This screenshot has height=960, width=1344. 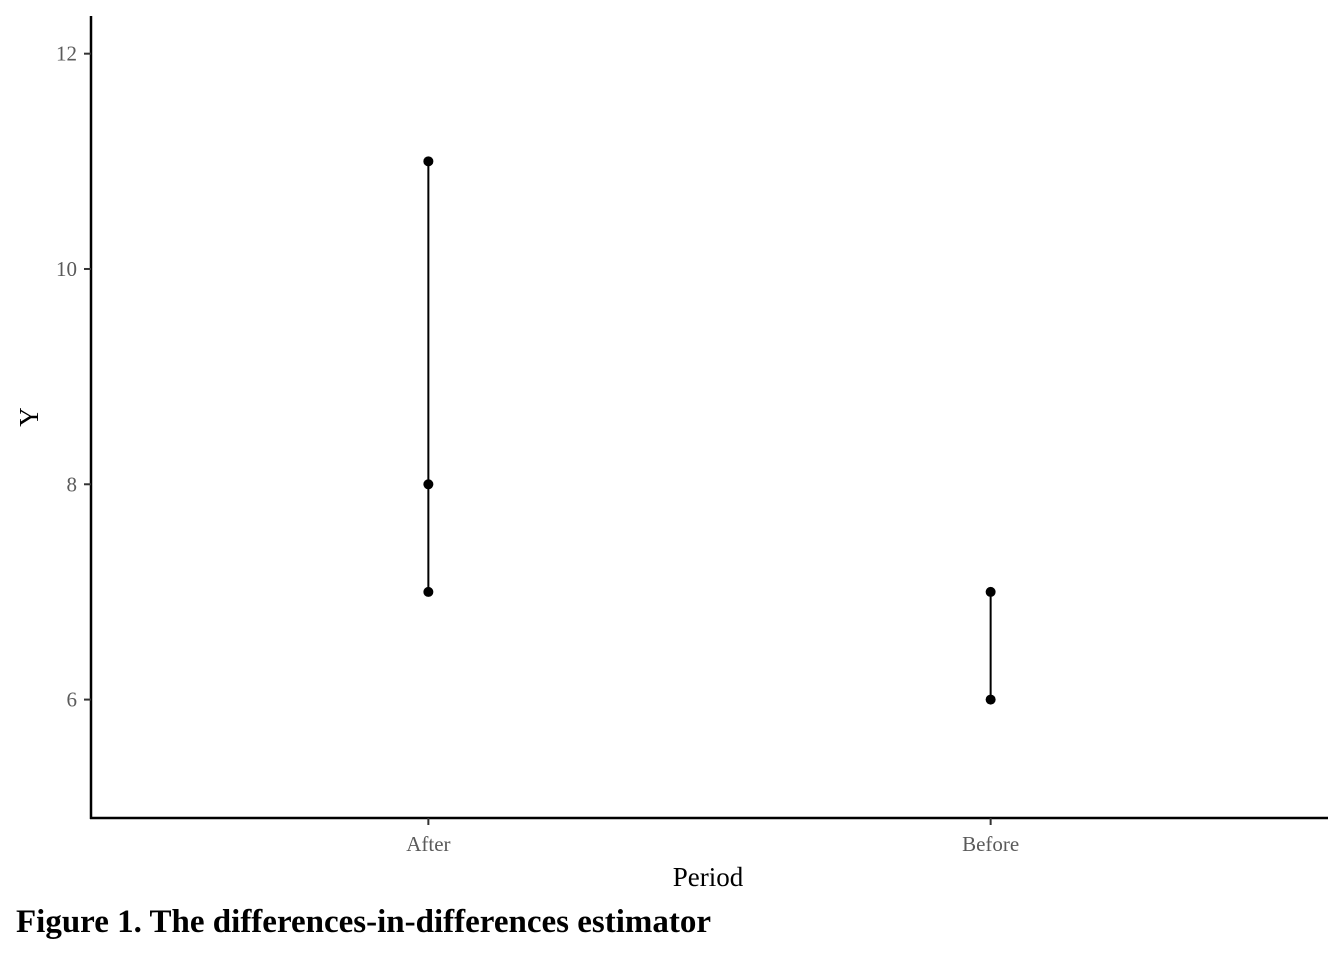 What do you see at coordinates (990, 844) in the screenshot?
I see `x-tick-label: Before` at bounding box center [990, 844].